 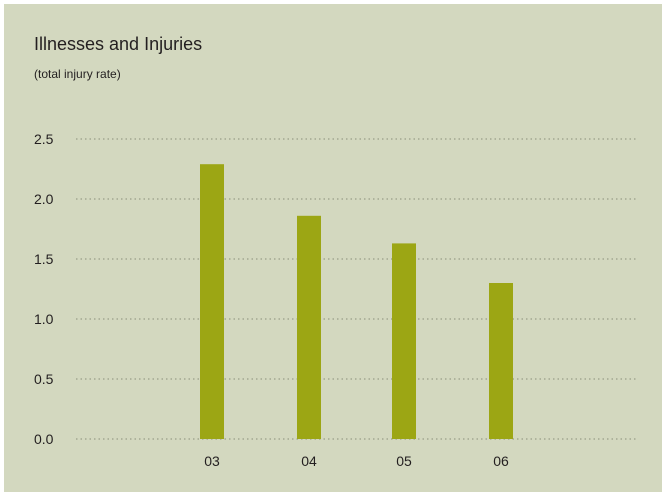 I want to click on y-tick-label: 0.0, so click(x=44, y=439).